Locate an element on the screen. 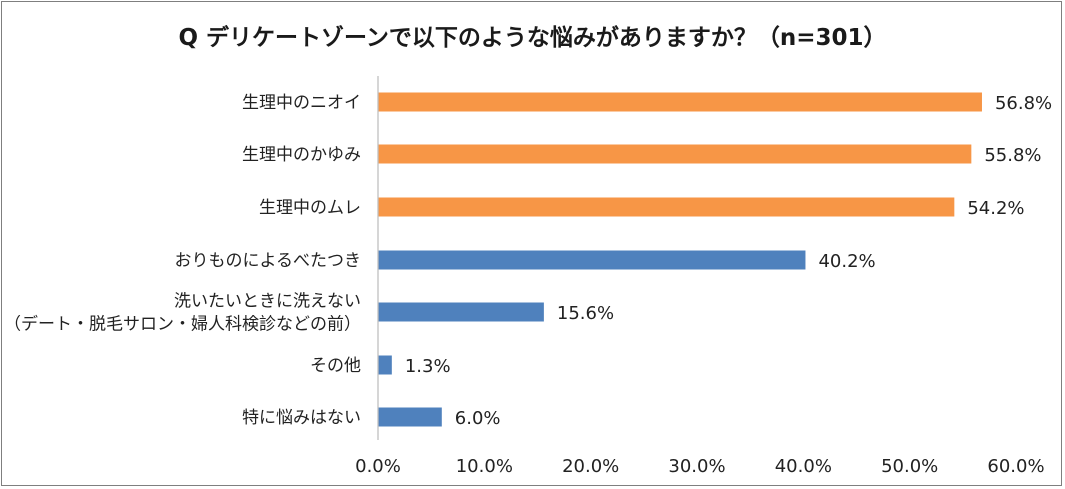  value-label-6: 6.0% is located at coordinates (478, 418).